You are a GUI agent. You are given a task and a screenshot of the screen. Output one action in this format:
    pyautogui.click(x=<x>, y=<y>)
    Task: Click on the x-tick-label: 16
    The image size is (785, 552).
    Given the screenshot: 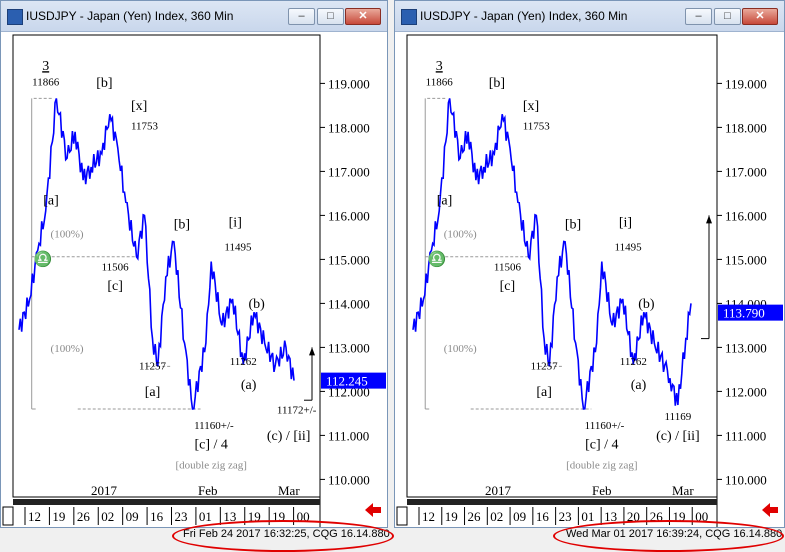 What is the action you would take?
    pyautogui.click(x=543, y=516)
    